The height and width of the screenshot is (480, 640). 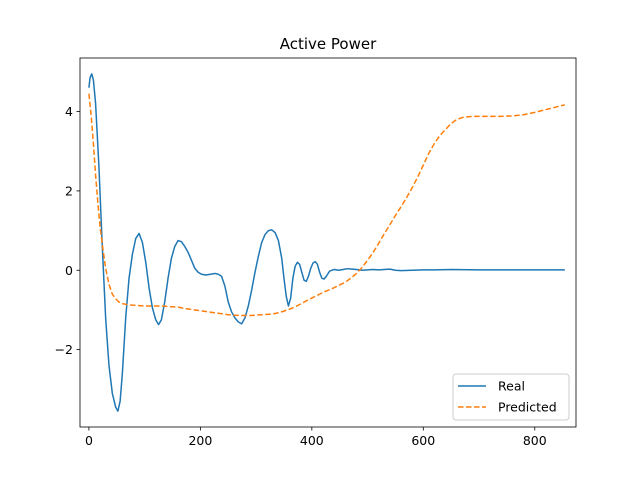 What do you see at coordinates (89, 440) in the screenshot?
I see `x-tick-label: 0` at bounding box center [89, 440].